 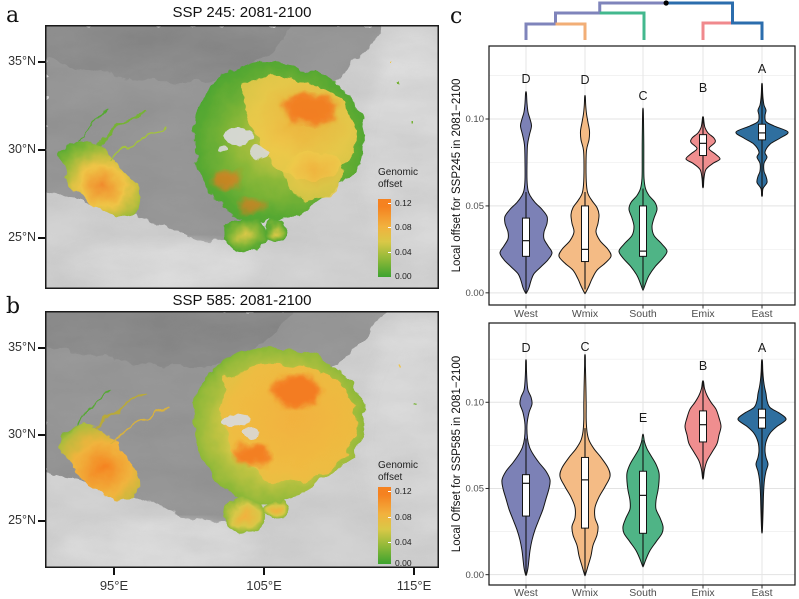 I want to click on map-a-hole1, so click(x=238, y=137).